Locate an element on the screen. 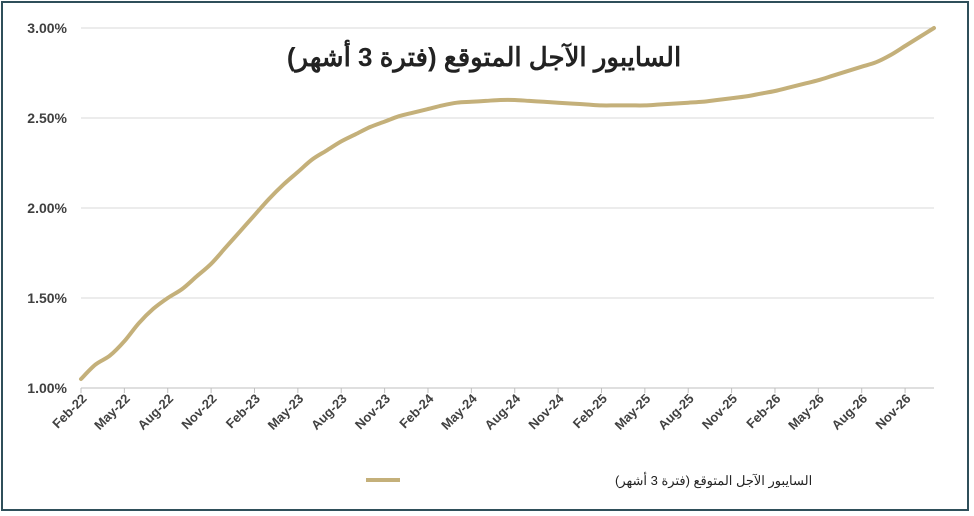 The height and width of the screenshot is (516, 974). x-tick-label: Nov-22 is located at coordinates (198, 411).